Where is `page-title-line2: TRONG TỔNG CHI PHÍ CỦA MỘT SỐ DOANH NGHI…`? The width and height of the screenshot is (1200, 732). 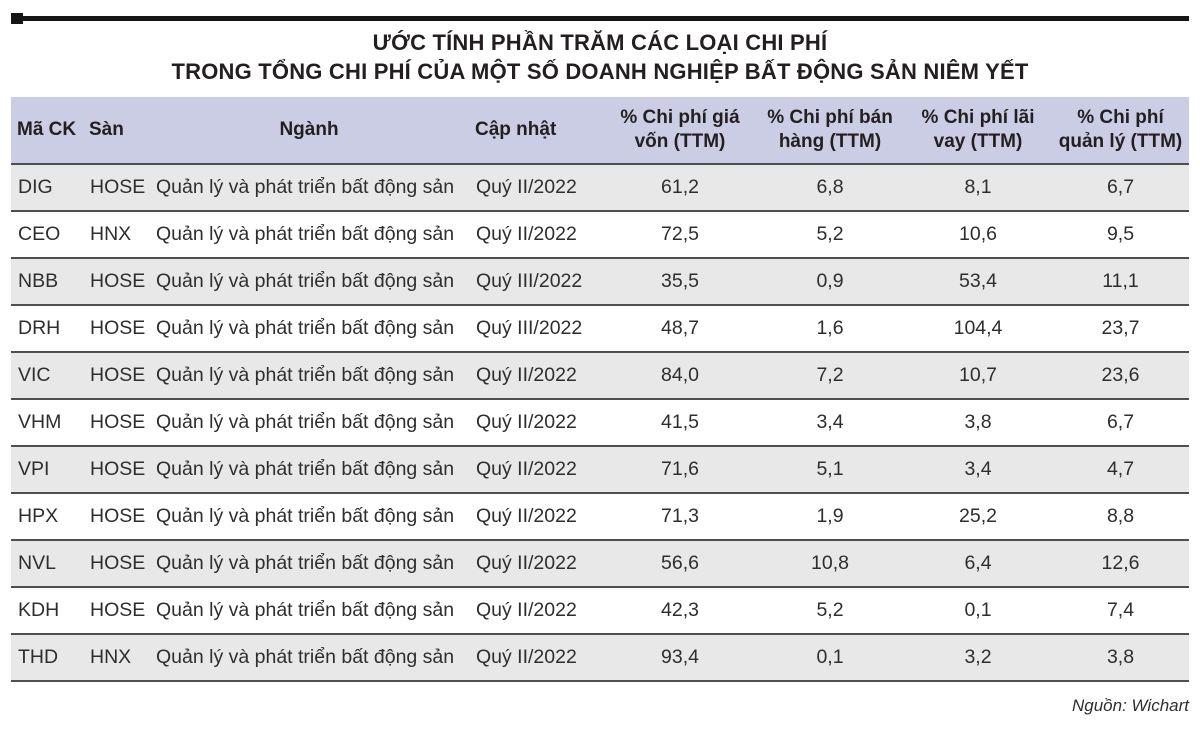
page-title-line2: TRONG TỔNG CHI PHÍ CỦA MỘT SỐ DOANH NGHI… is located at coordinates (600, 71).